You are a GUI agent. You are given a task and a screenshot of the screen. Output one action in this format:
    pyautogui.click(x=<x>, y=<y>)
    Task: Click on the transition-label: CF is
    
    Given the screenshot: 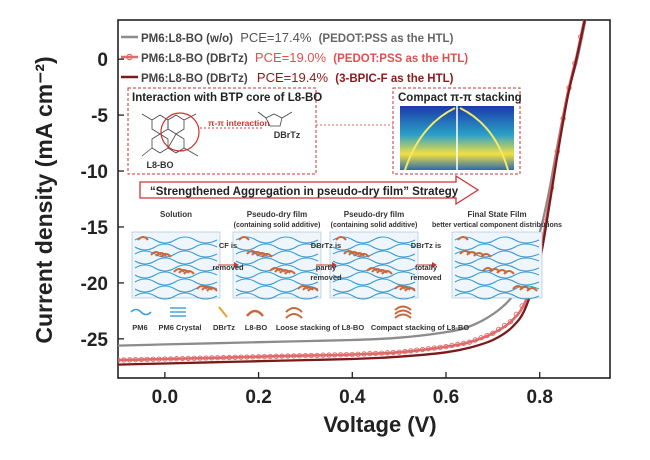 What is the action you would take?
    pyautogui.click(x=228, y=245)
    